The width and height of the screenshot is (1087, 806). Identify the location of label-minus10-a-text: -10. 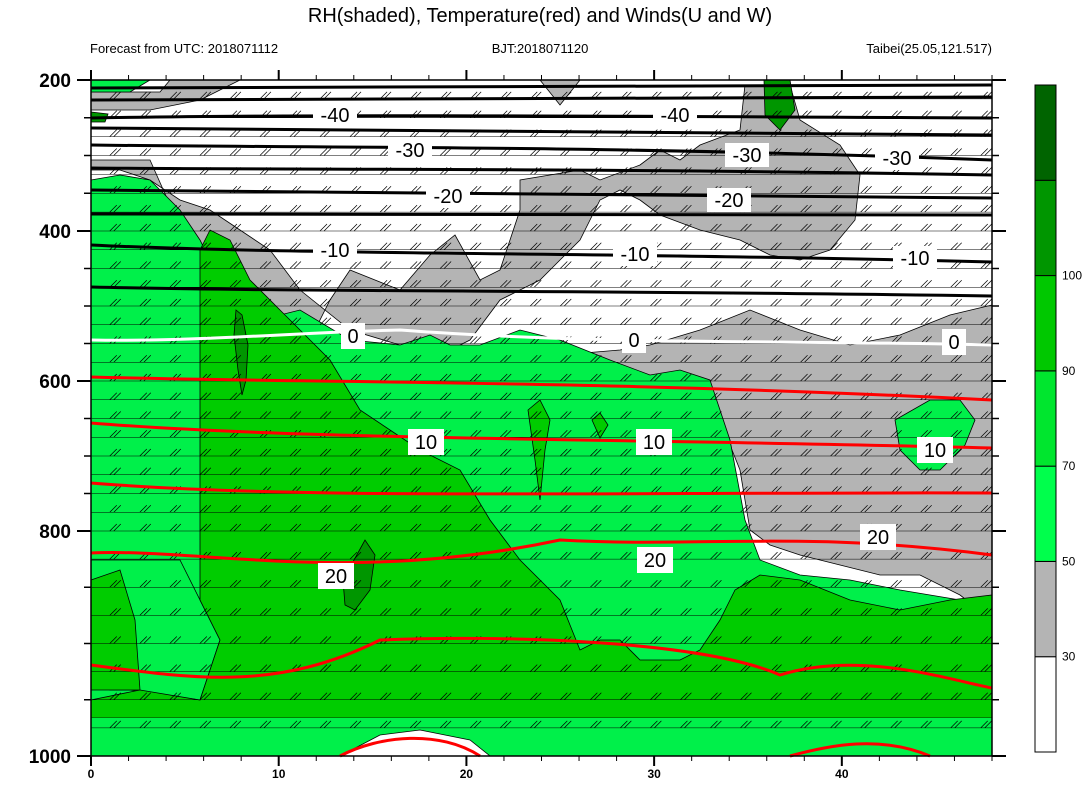
(335, 251).